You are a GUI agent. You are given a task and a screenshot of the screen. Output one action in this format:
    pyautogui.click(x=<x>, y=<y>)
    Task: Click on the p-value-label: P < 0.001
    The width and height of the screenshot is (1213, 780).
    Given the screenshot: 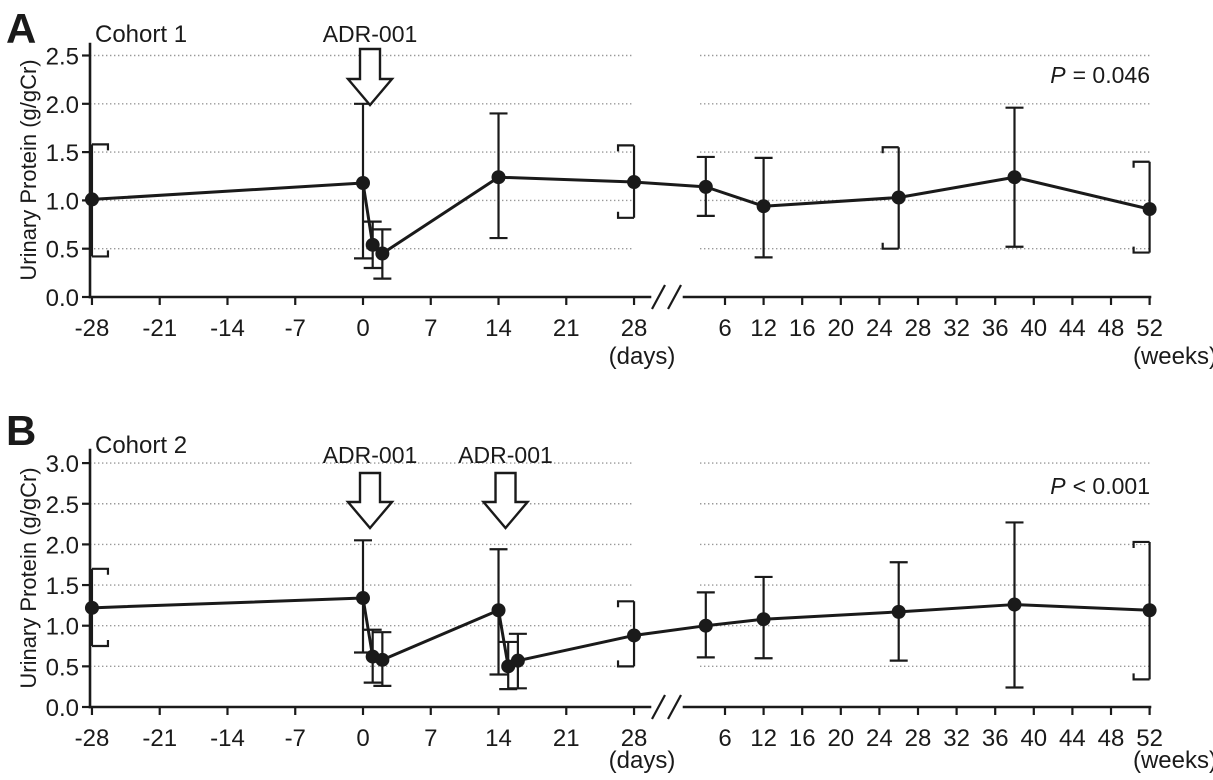 What is the action you would take?
    pyautogui.click(x=1100, y=486)
    